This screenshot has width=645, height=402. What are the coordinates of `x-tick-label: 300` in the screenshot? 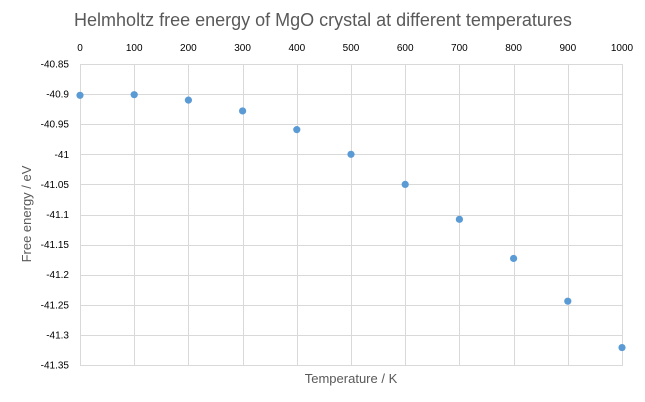 It's located at (242, 48).